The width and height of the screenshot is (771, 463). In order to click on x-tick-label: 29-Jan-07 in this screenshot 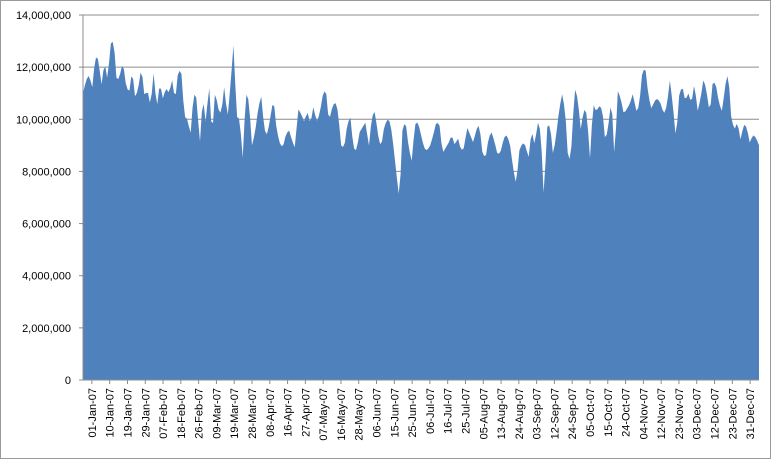, I will do `click(146, 413)`.